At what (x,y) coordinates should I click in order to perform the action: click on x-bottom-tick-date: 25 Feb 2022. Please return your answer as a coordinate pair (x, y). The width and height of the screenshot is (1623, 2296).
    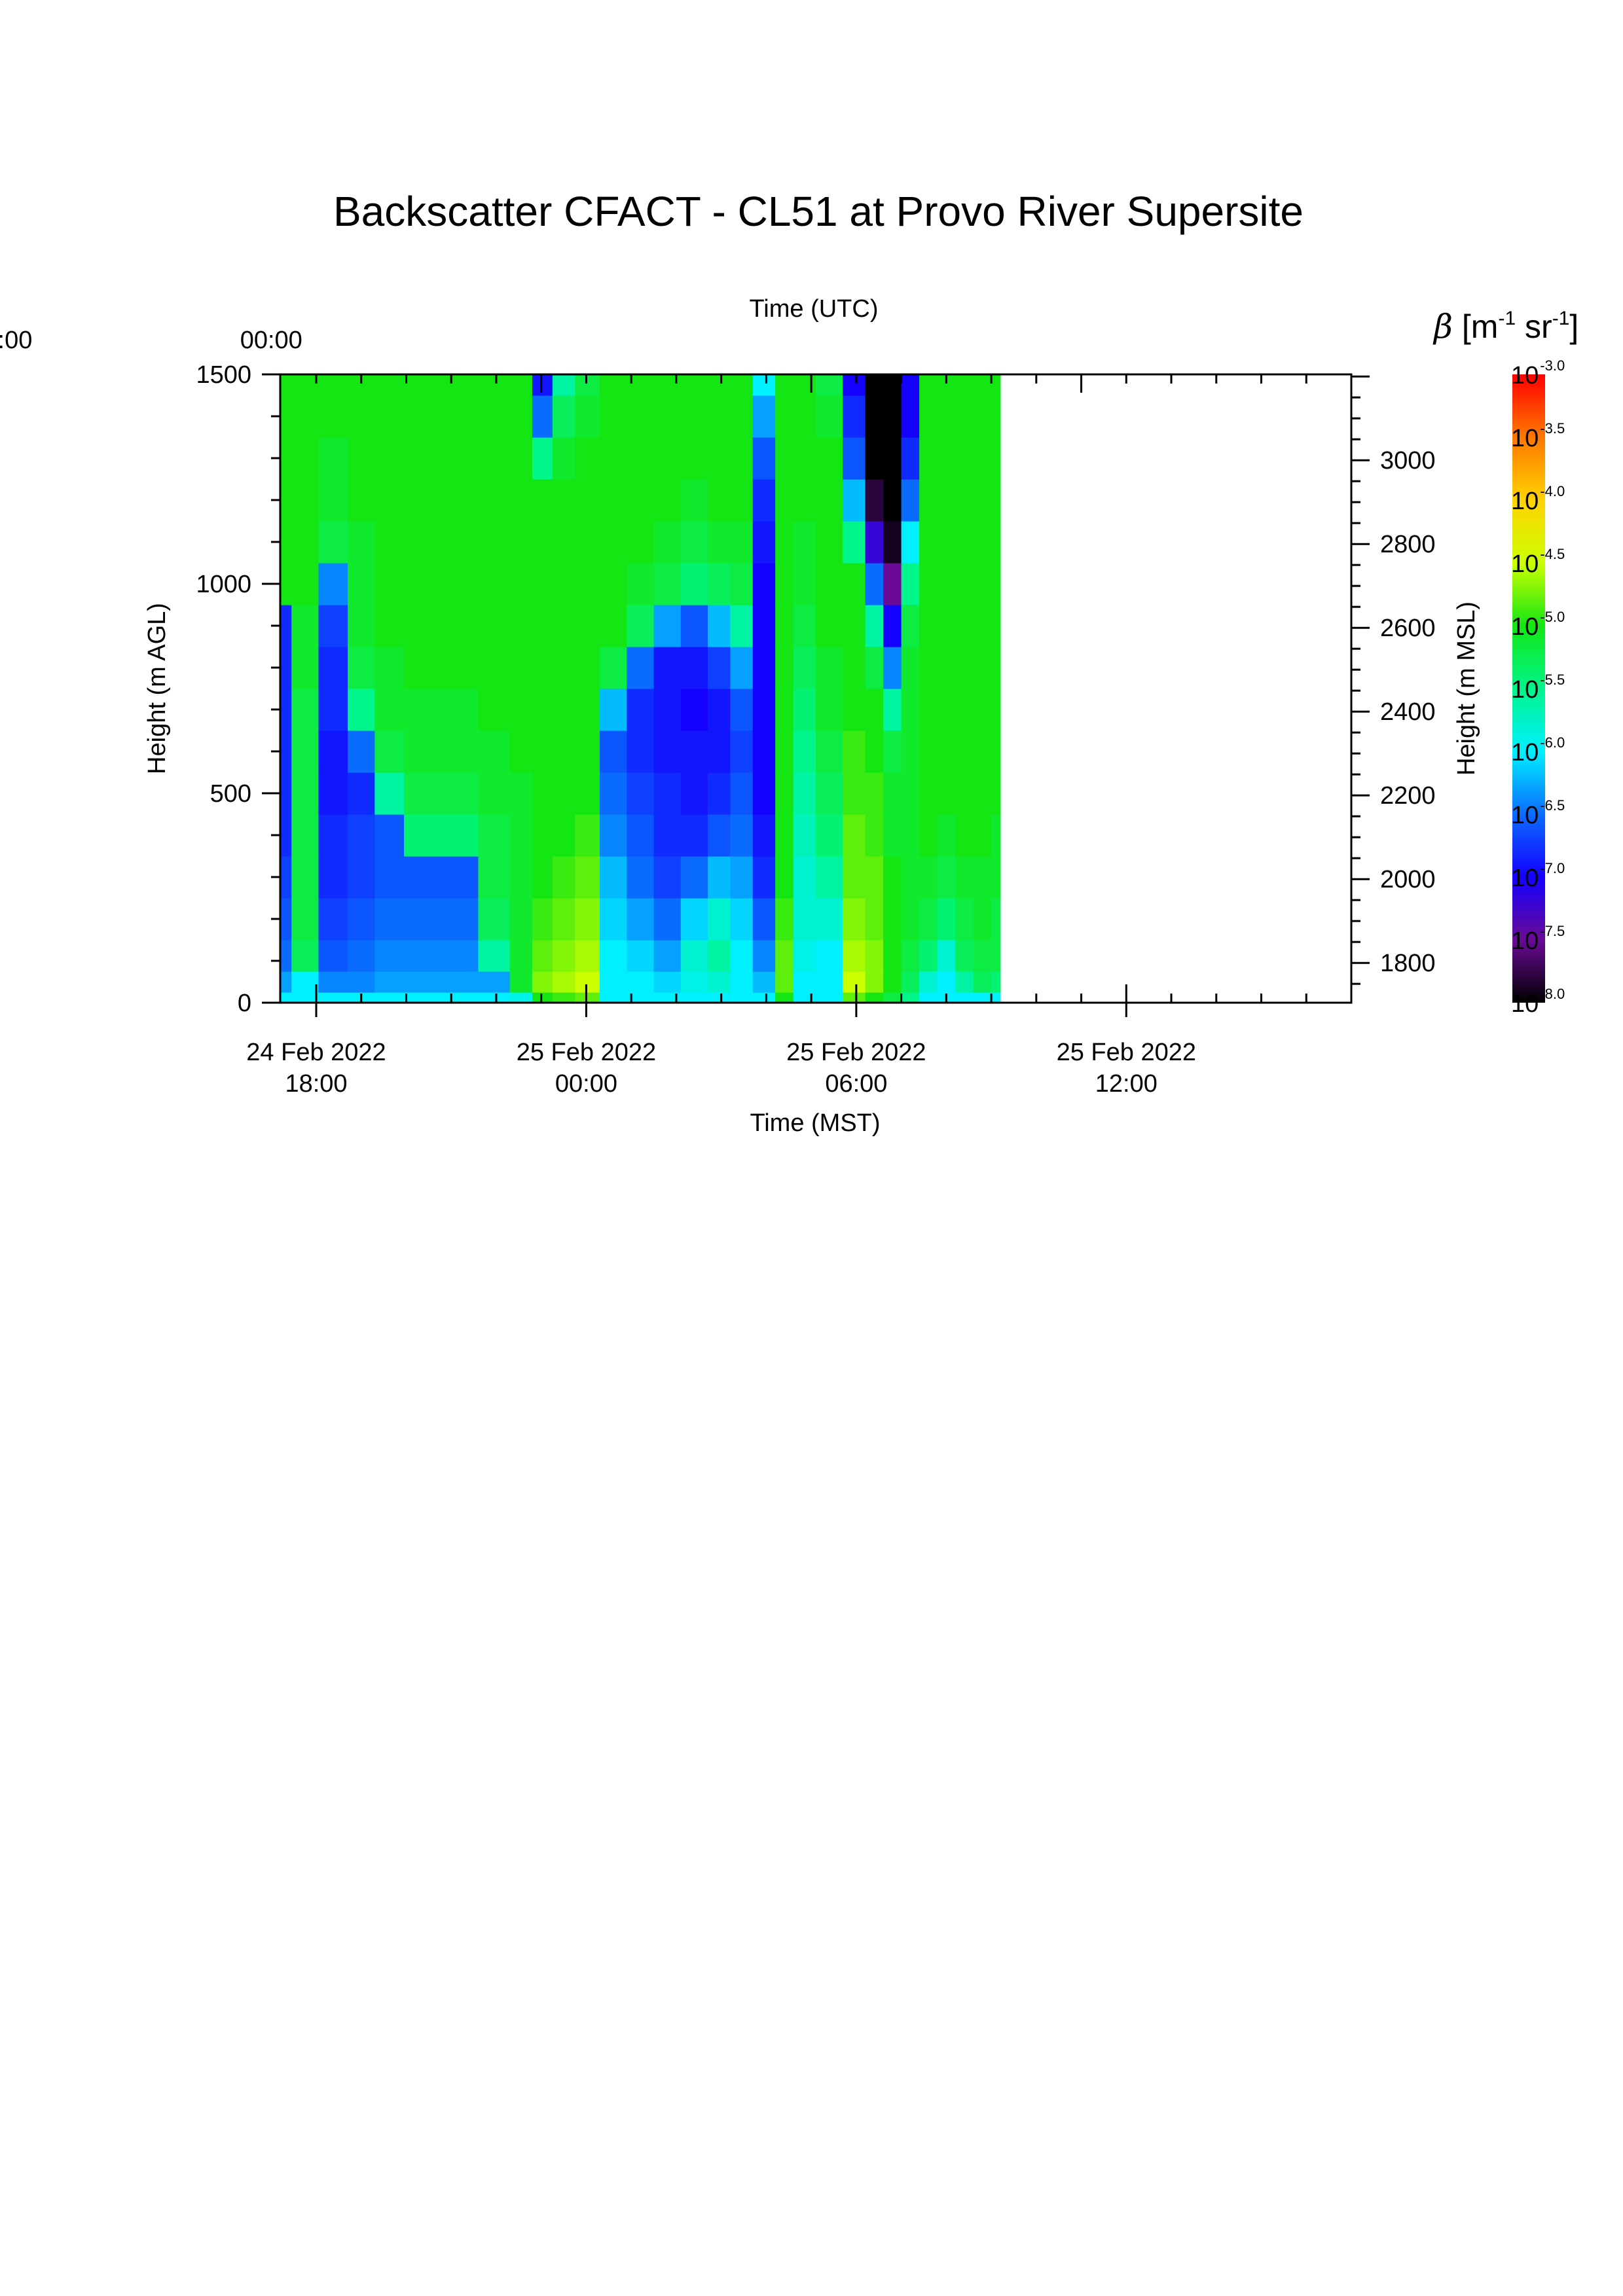
    Looking at the image, I should click on (1126, 1052).